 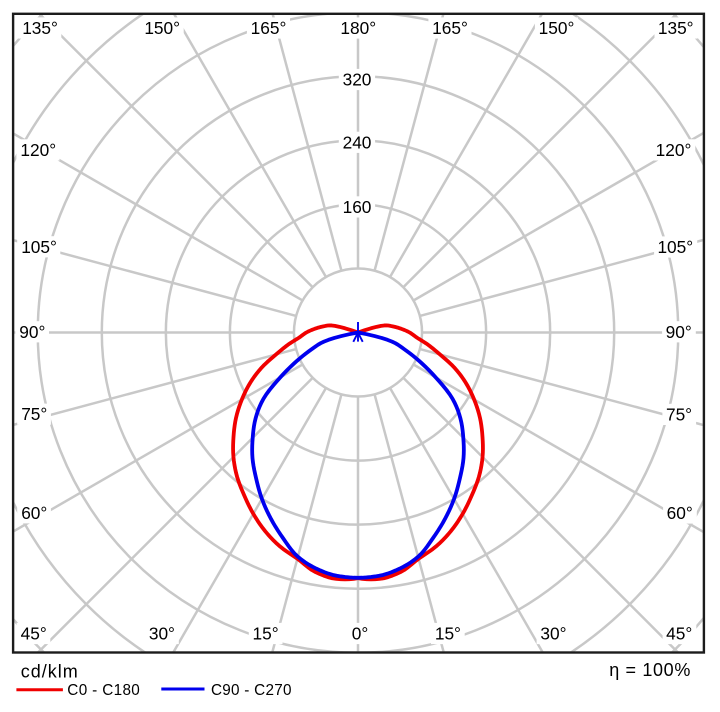 I want to click on svg-text: 0°, so click(x=360, y=634).